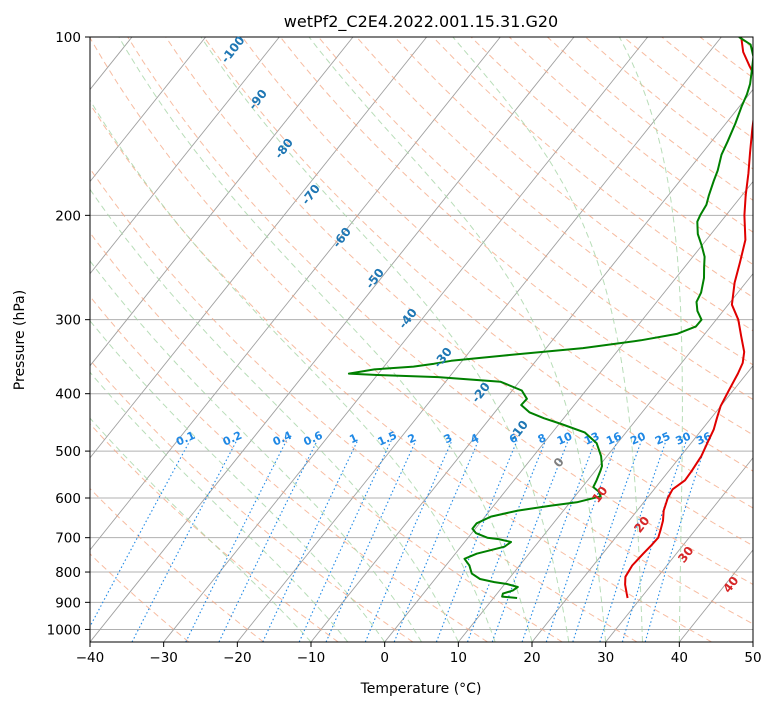  I want to click on mixing-ratio-label: 1.5, so click(387, 439).